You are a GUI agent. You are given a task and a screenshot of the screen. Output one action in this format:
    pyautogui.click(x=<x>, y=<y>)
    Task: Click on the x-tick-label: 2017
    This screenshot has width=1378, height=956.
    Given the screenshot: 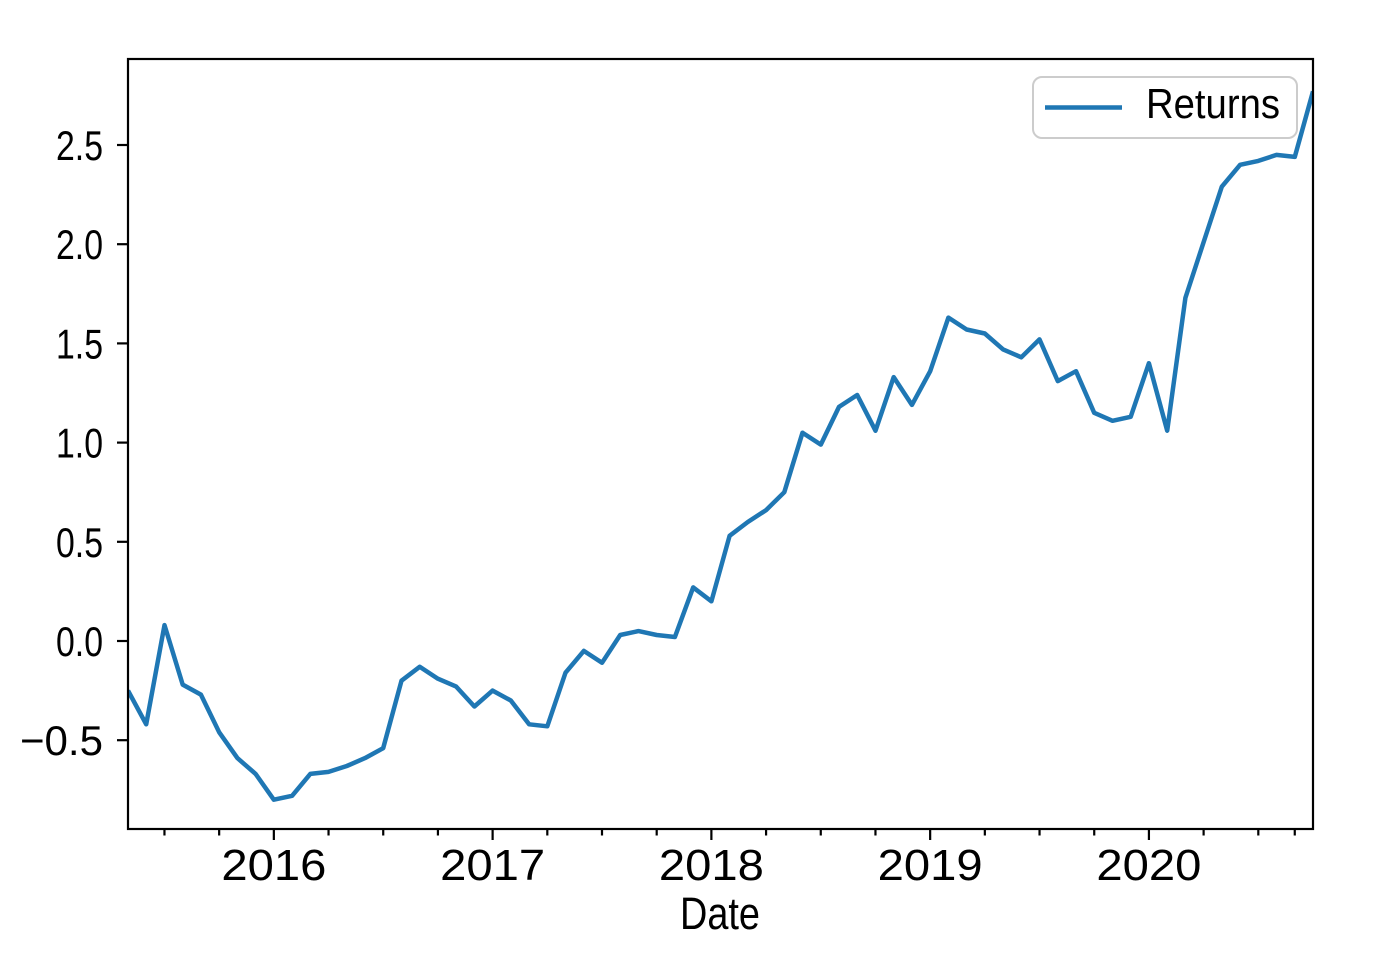 What is the action you would take?
    pyautogui.click(x=492, y=865)
    